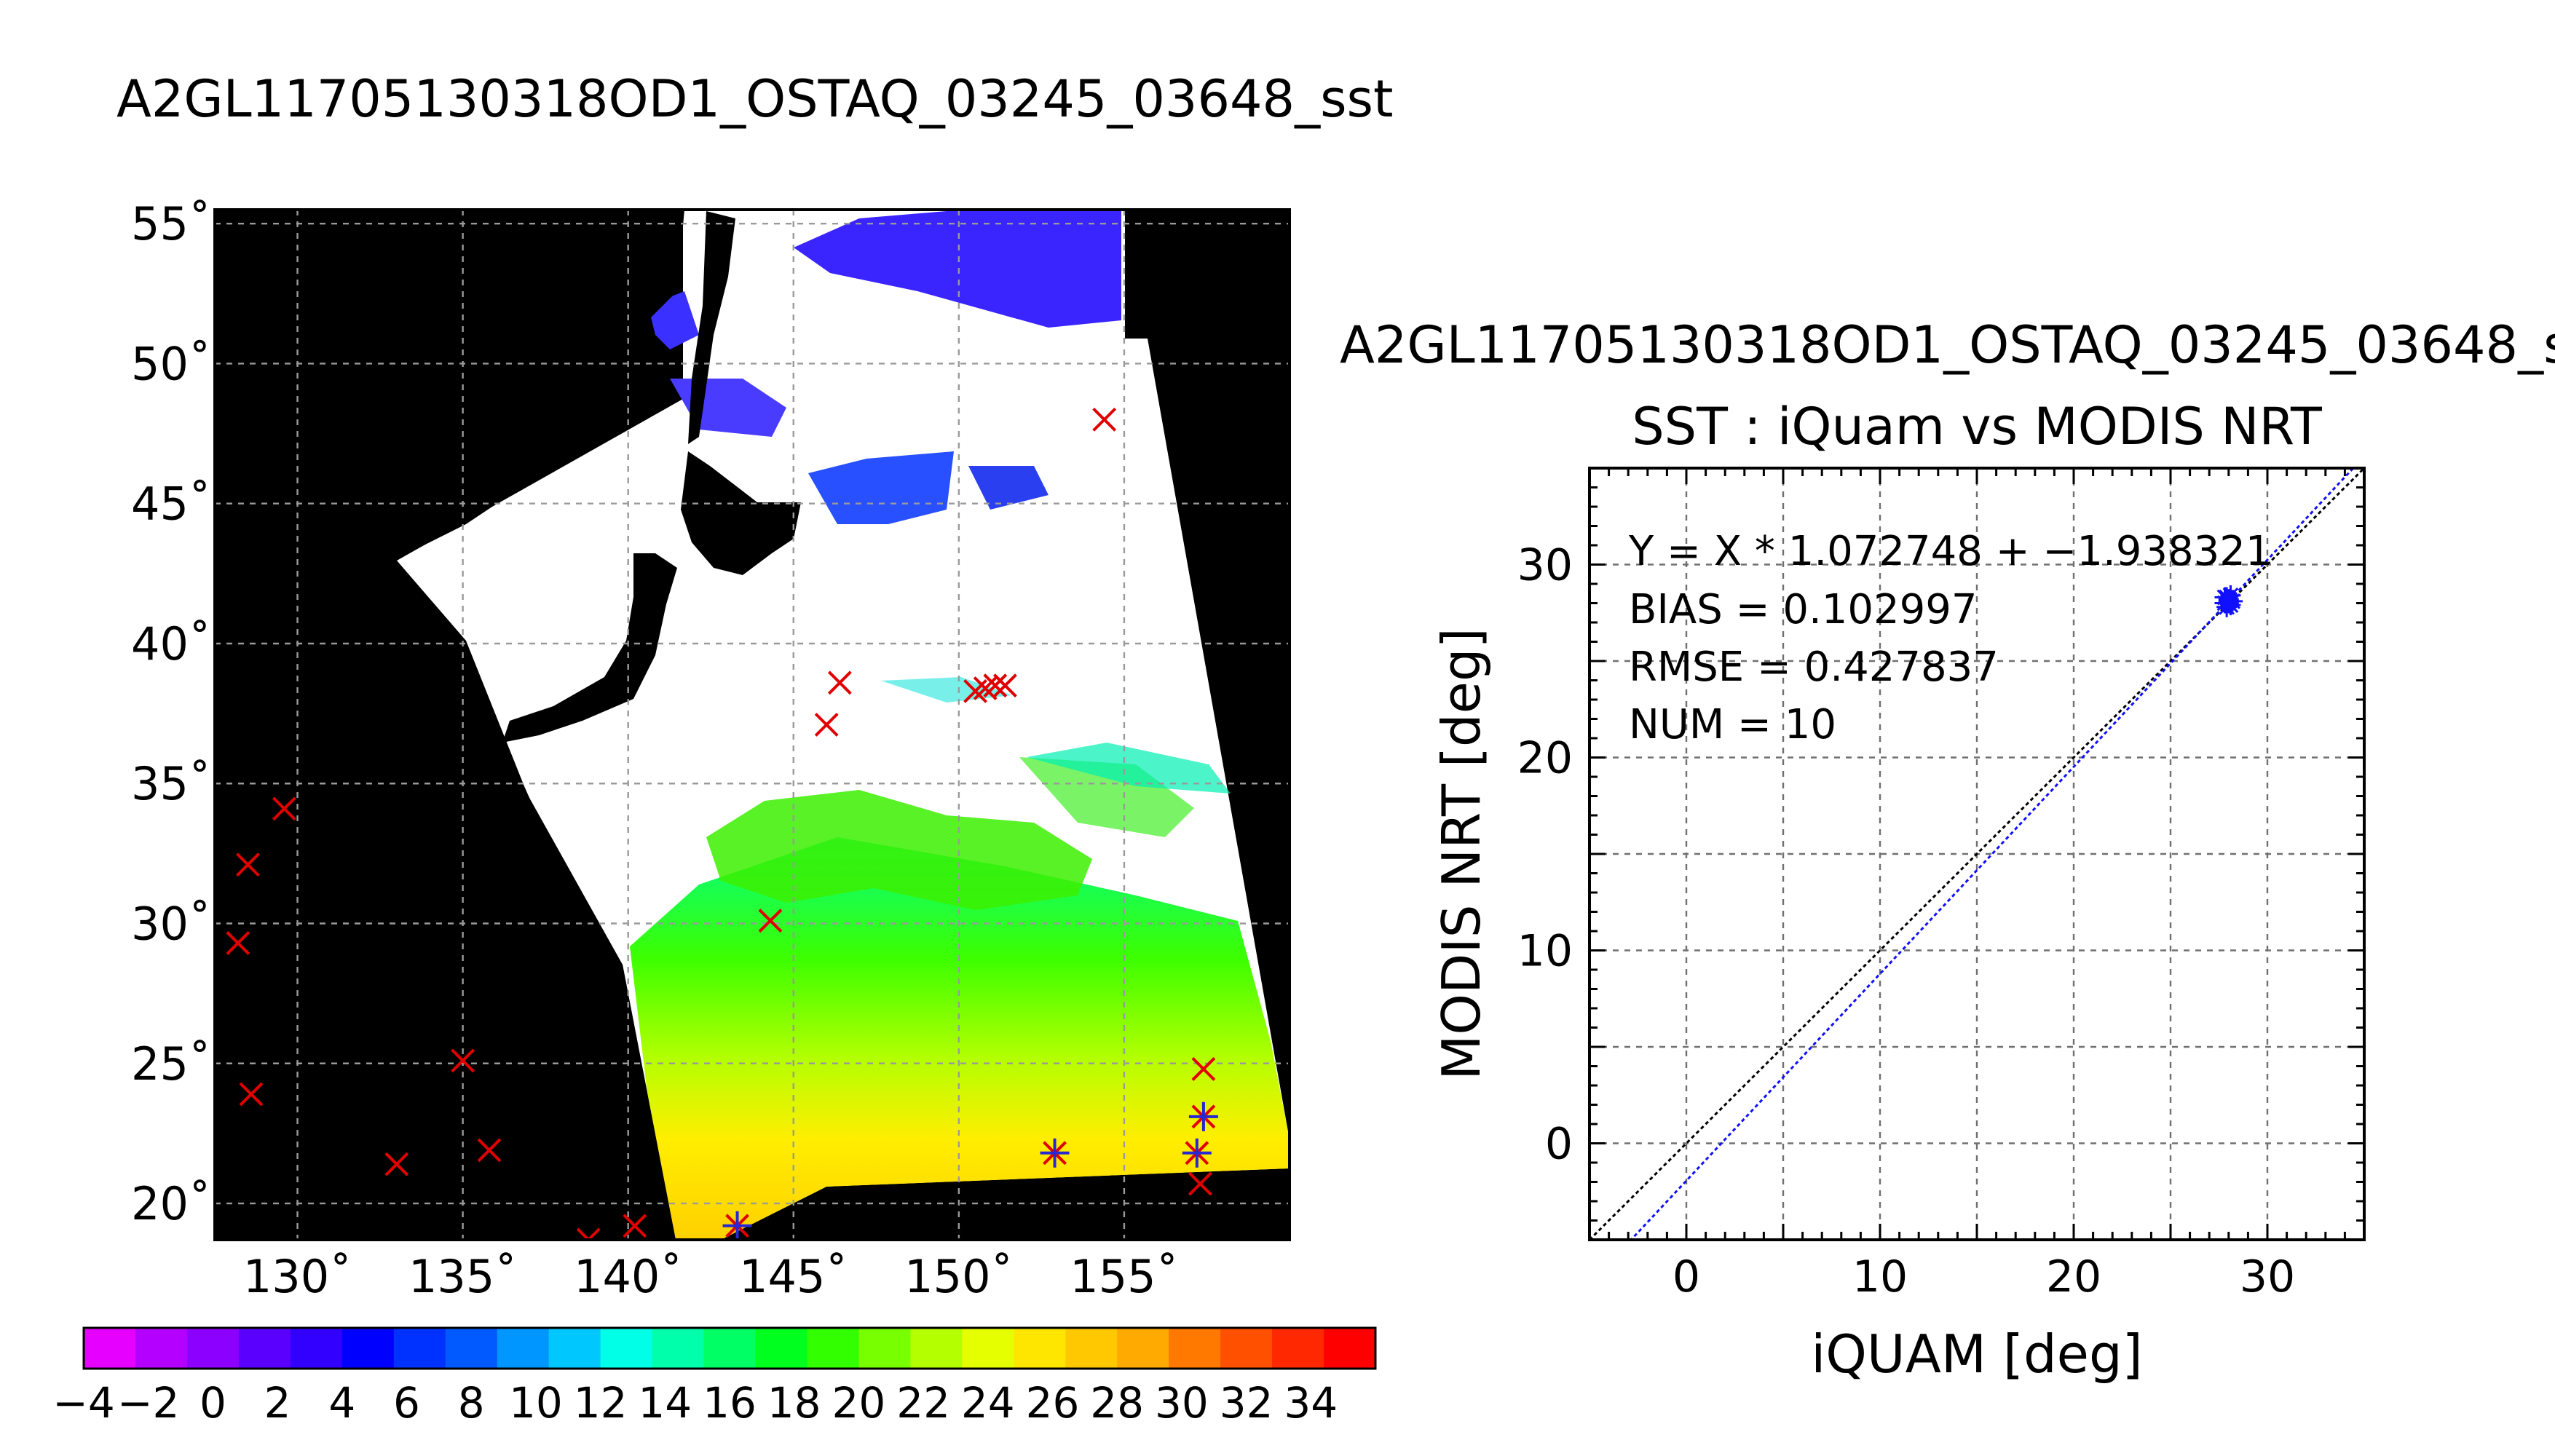 This screenshot has height=1456, width=2555. I want to click on map-lon-ticks: 130˚ 135˚ 140˚ 145˚ 150˚ 155˚, so click(711, 1276).